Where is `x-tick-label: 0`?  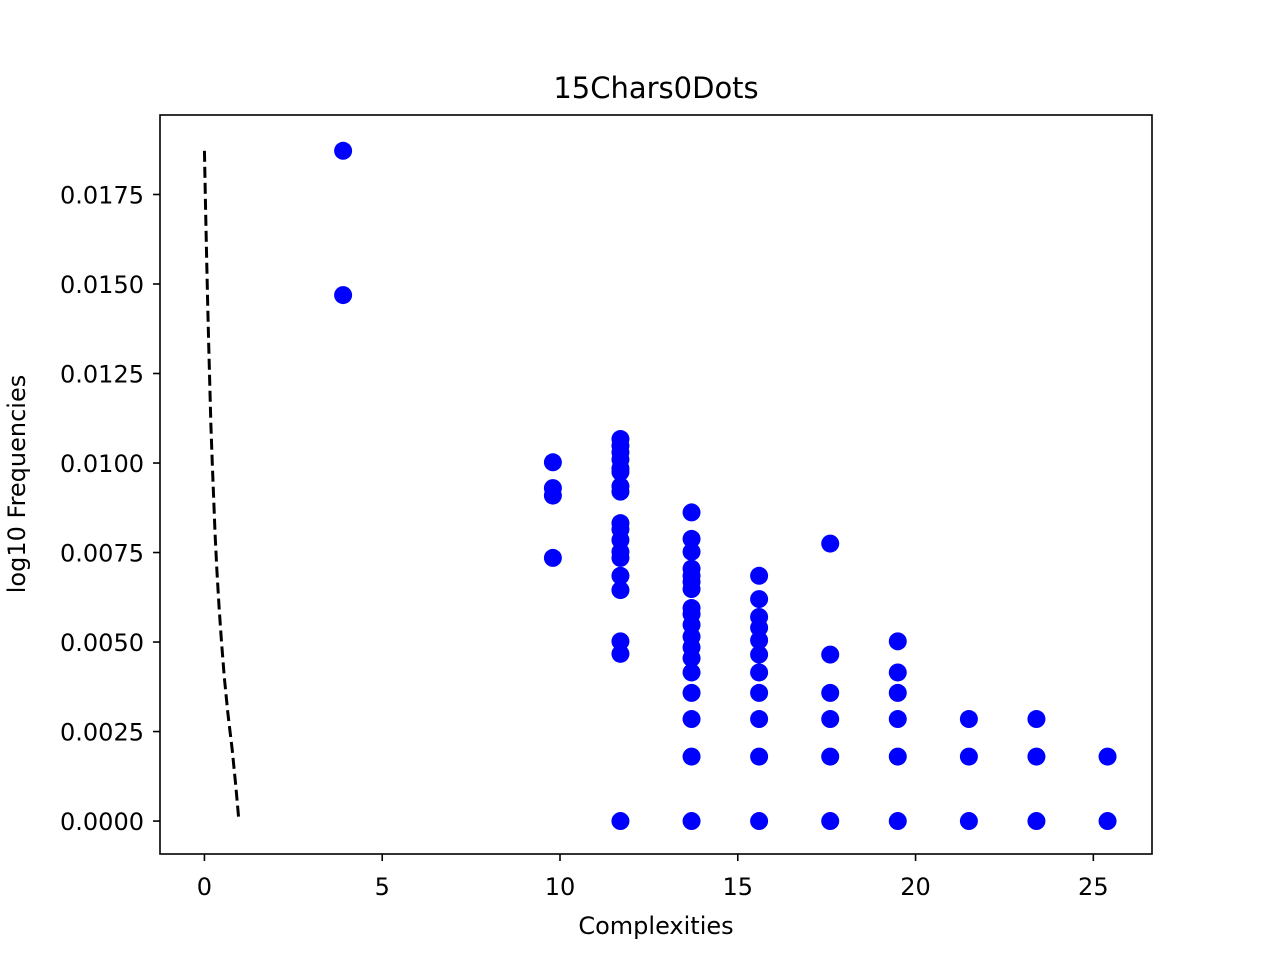 x-tick-label: 0 is located at coordinates (204, 887).